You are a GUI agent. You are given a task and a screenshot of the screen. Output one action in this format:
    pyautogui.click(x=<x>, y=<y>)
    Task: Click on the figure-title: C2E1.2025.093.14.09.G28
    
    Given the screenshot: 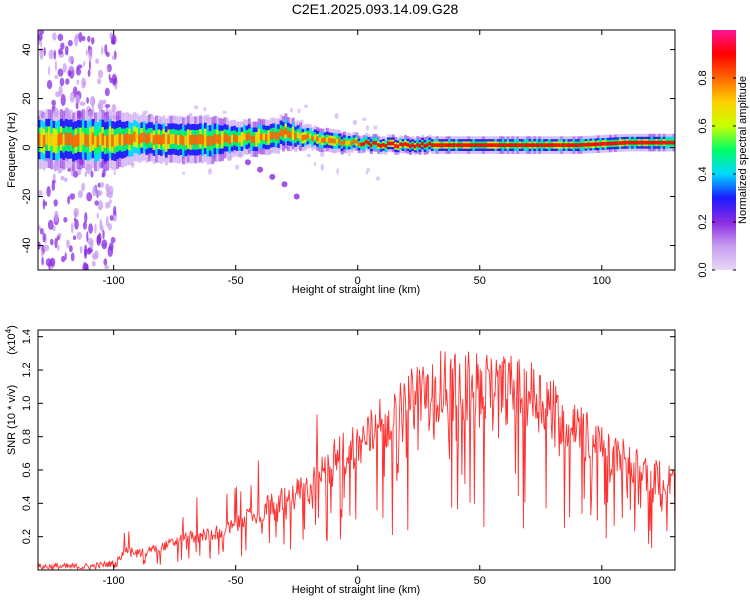 What is the action you would take?
    pyautogui.click(x=375, y=9)
    